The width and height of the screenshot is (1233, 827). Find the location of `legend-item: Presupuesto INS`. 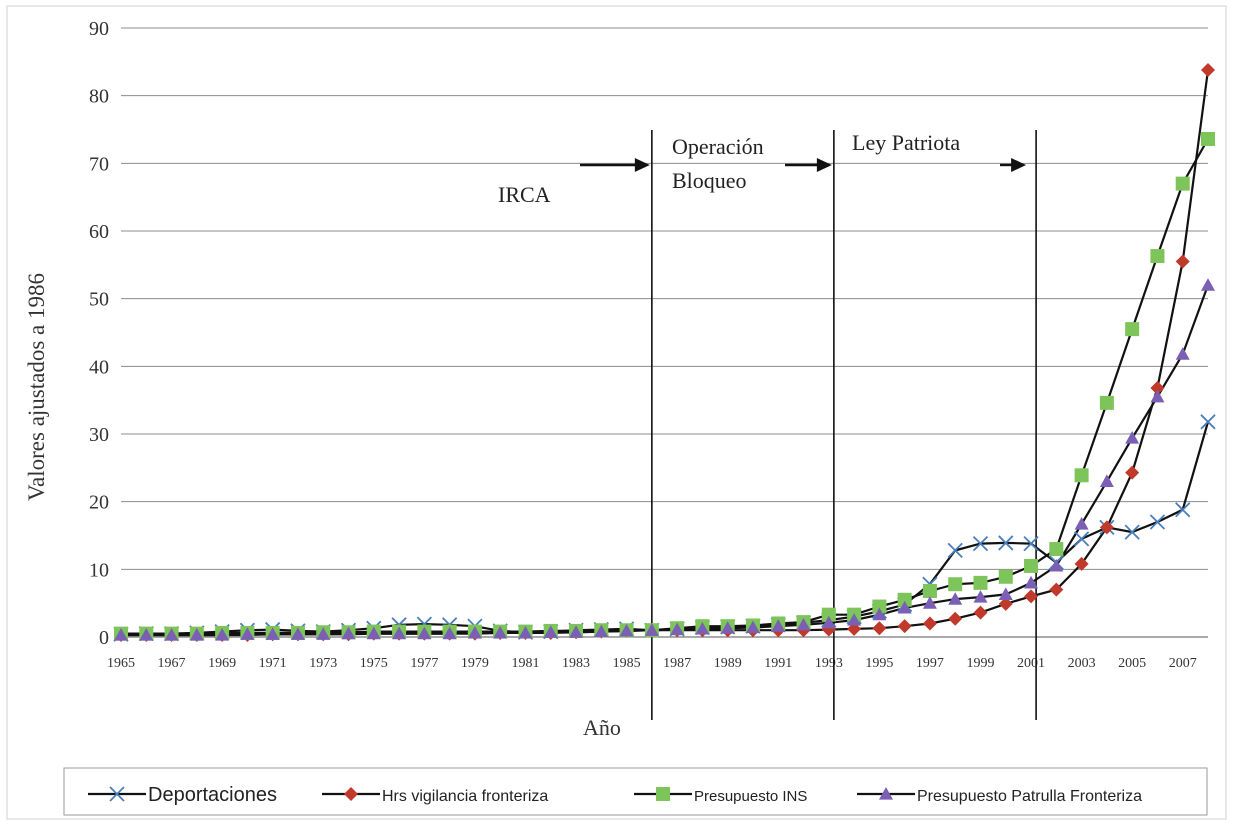

legend-item: Presupuesto INS is located at coordinates (720, 796).